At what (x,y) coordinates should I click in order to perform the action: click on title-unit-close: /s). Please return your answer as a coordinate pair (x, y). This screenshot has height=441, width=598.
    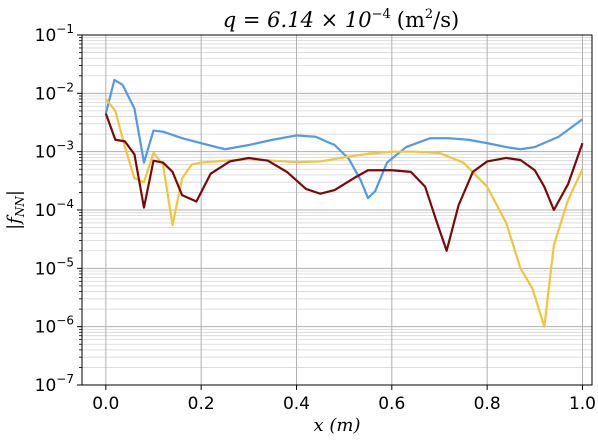
    Looking at the image, I should click on (446, 20).